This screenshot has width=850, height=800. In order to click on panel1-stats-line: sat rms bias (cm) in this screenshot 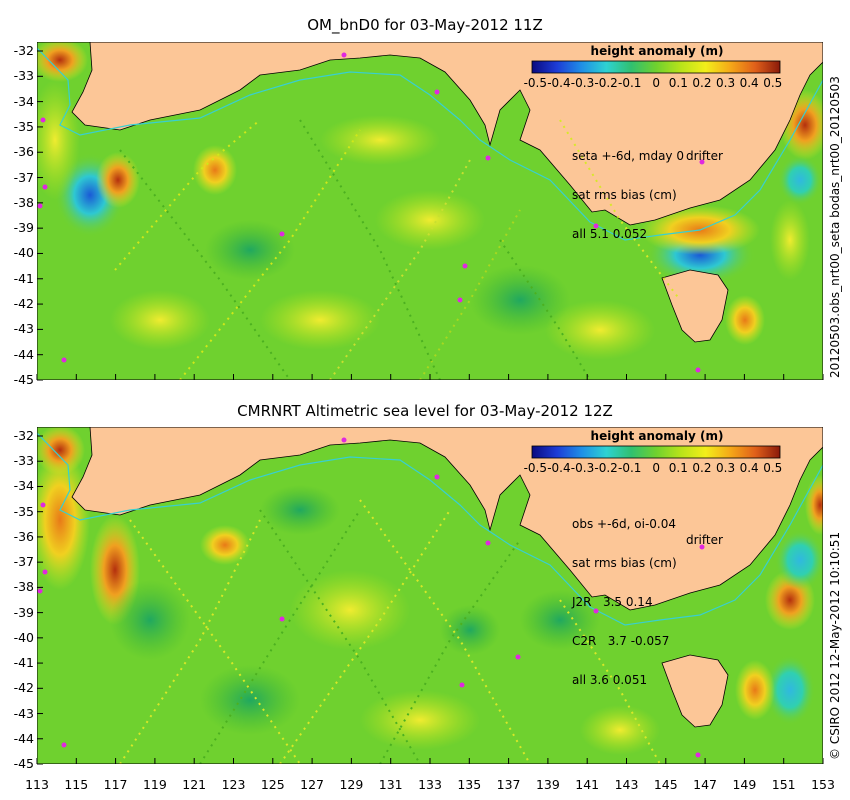, I will do `click(624, 195)`.